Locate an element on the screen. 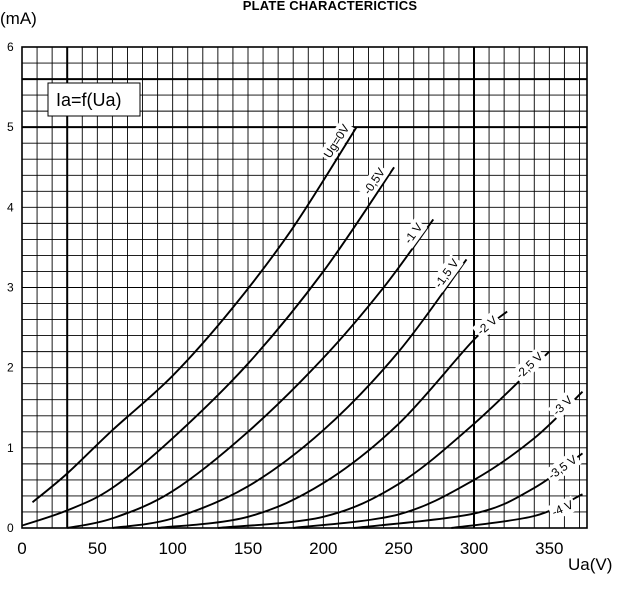  y-axis-label: (mA) is located at coordinates (18, 18).